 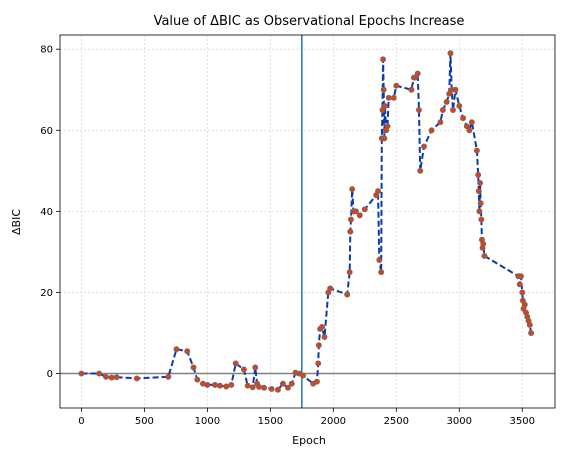 I want to click on y-tick-label: 80, so click(x=46, y=50).